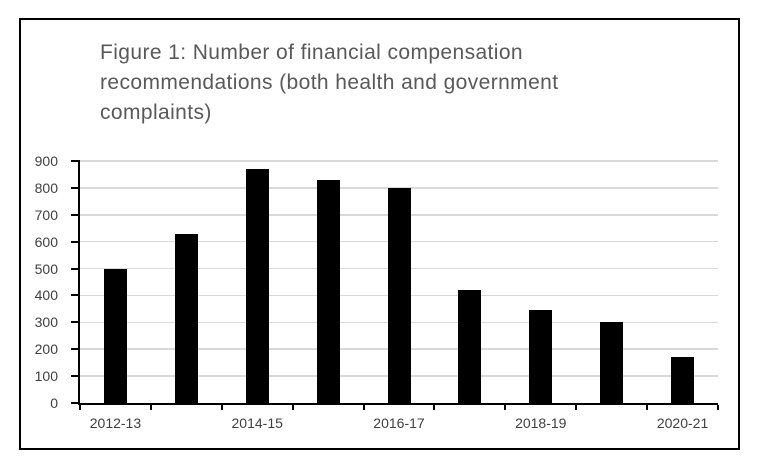 Image resolution: width=758 pixels, height=465 pixels. Describe the element at coordinates (46, 349) in the screenshot. I see `y-axis-label: 200` at that location.